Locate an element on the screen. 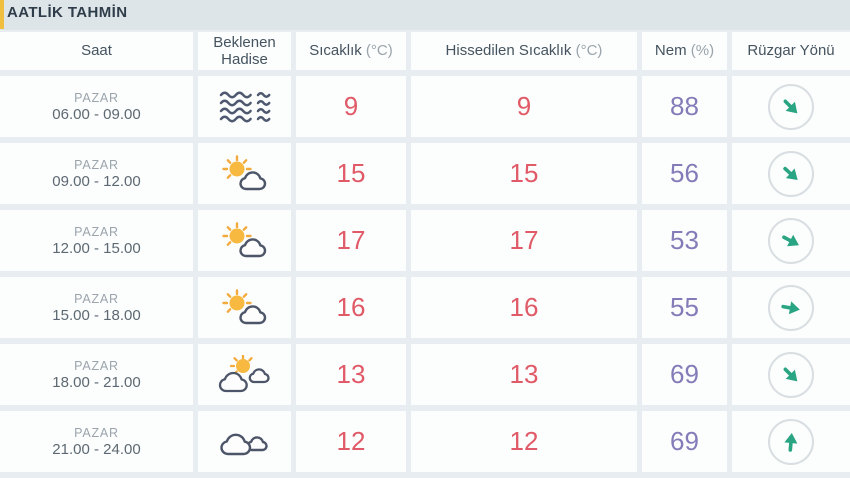 This screenshot has height=478, width=850. time-range: 12.00 - 15.00 is located at coordinates (96, 248).